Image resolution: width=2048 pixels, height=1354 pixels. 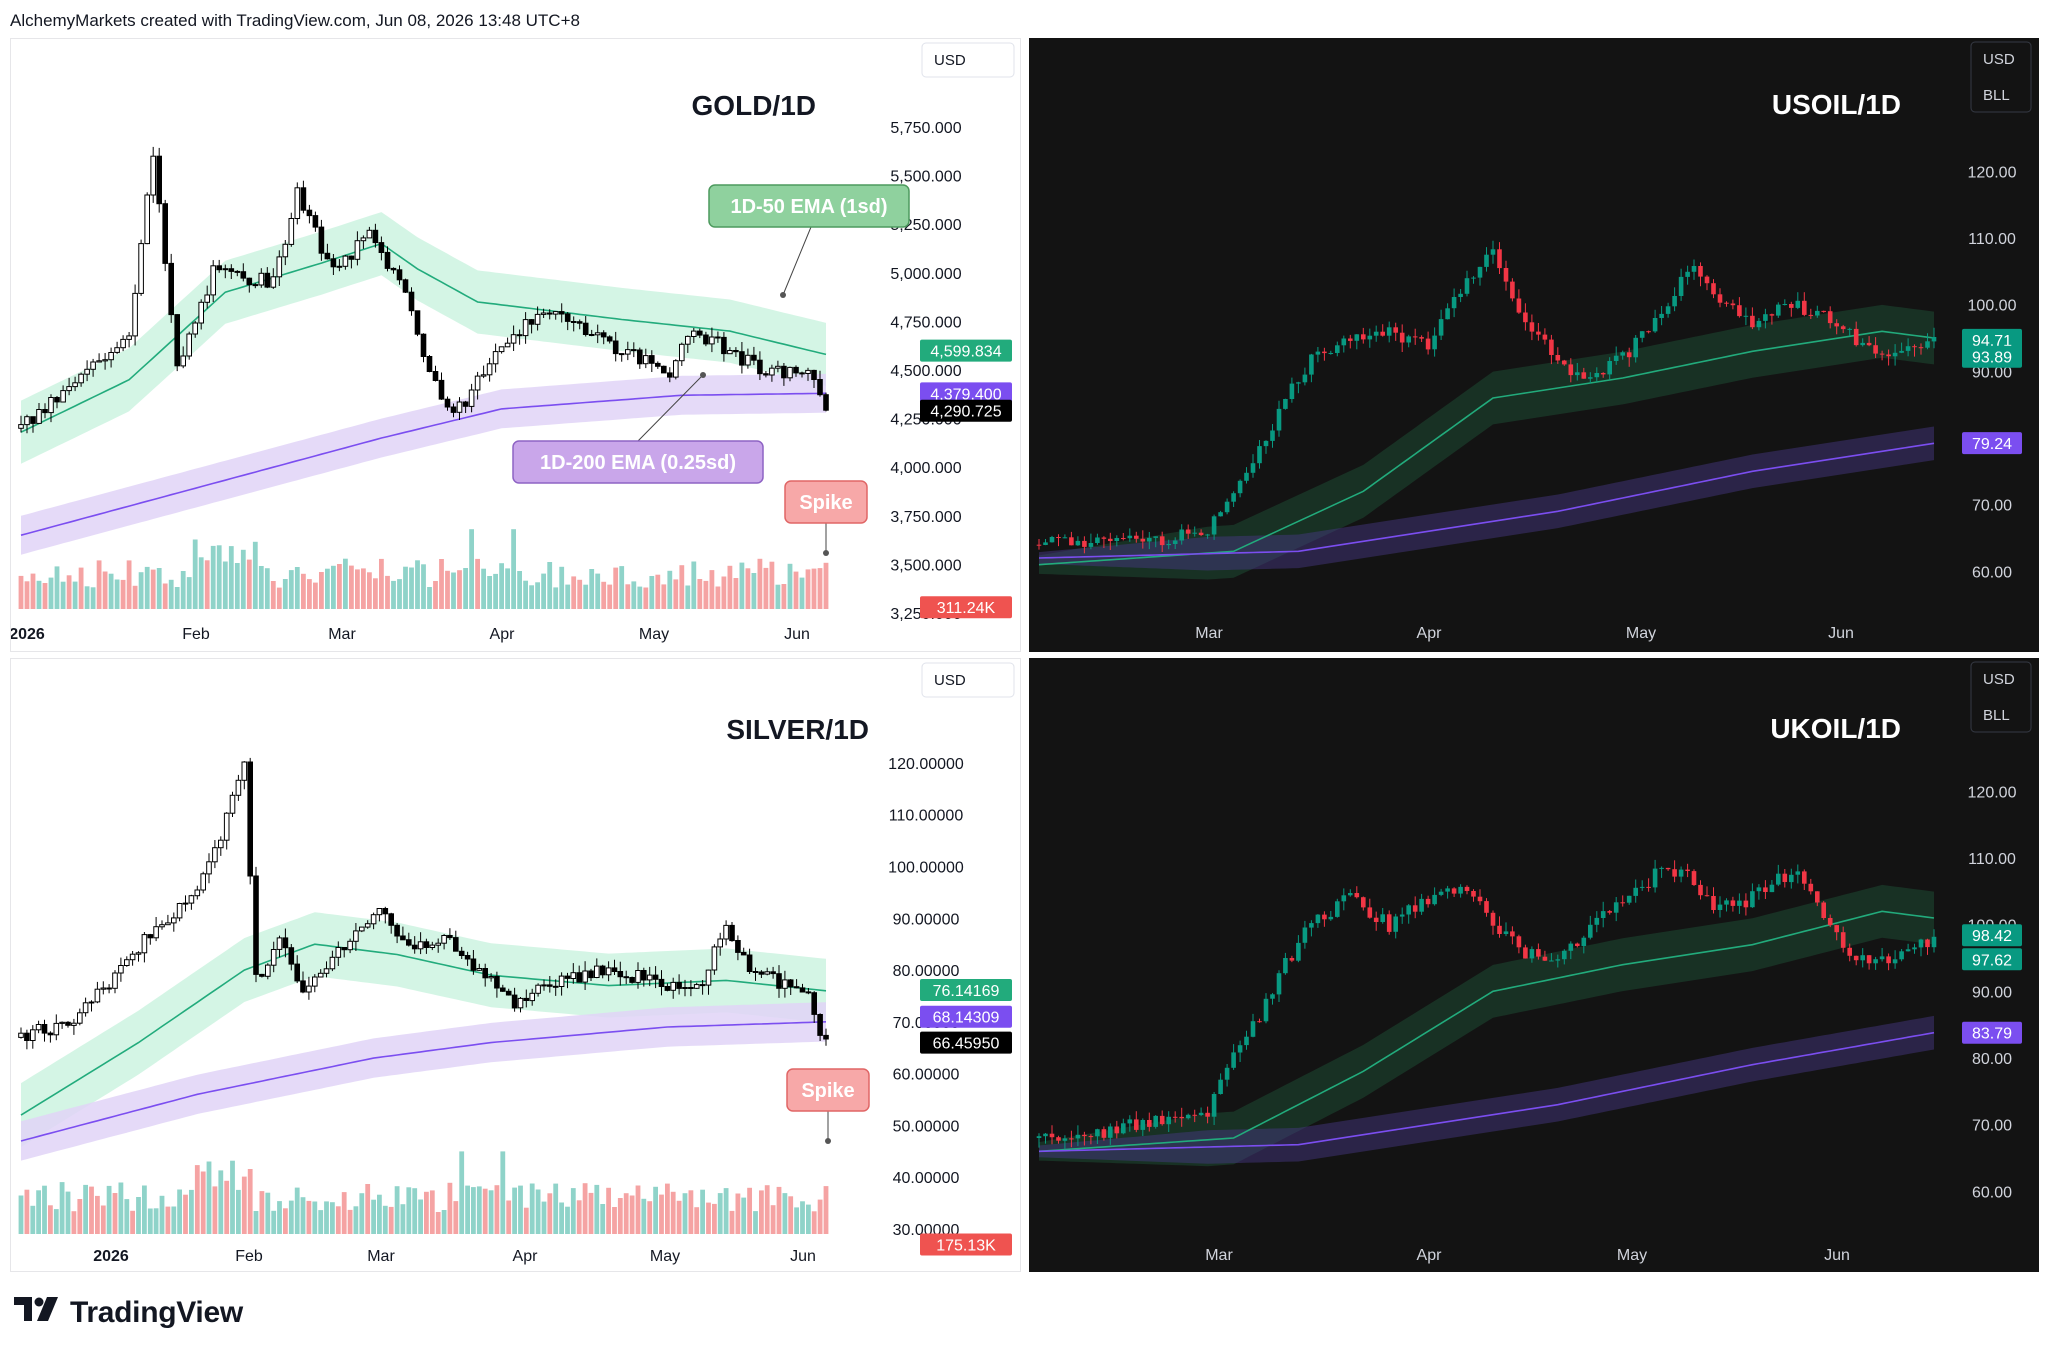 What do you see at coordinates (2001, 697) in the screenshot?
I see `ukoil-currency-box` at bounding box center [2001, 697].